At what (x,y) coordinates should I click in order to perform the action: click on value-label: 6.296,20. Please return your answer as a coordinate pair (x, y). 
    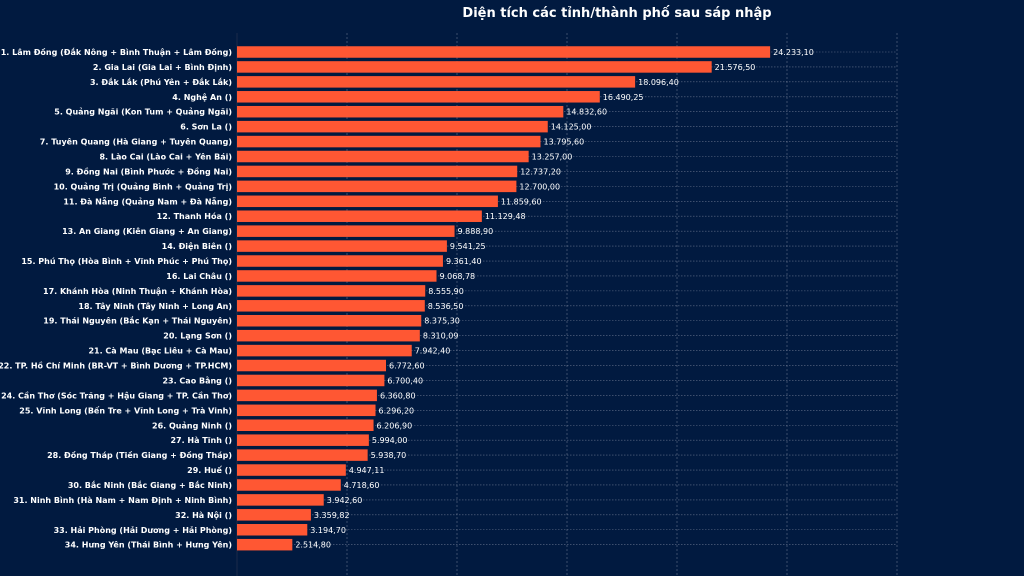
    Looking at the image, I should click on (397, 410).